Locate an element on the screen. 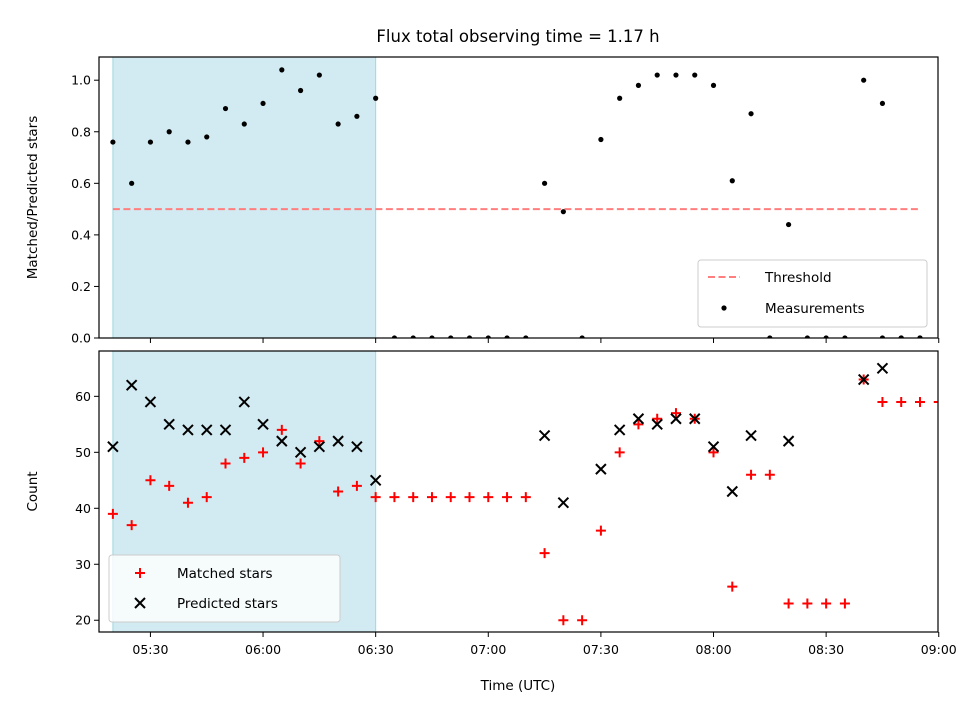  y-tick-label: 30 is located at coordinates (83, 564).